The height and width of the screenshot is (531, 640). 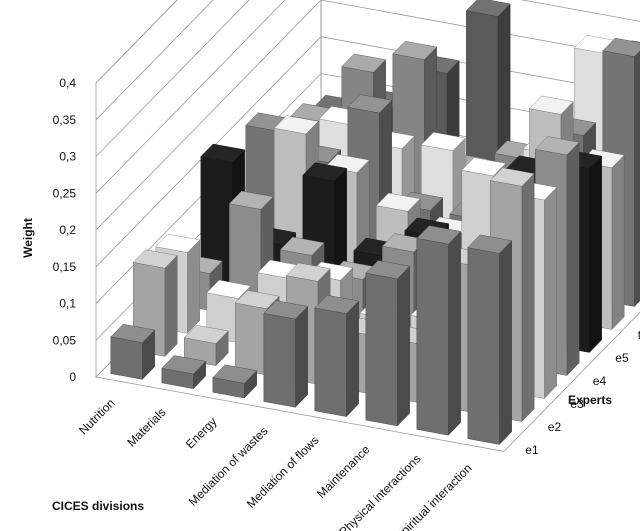 I want to click on y-tick-label: 0,35, so click(x=65, y=120).